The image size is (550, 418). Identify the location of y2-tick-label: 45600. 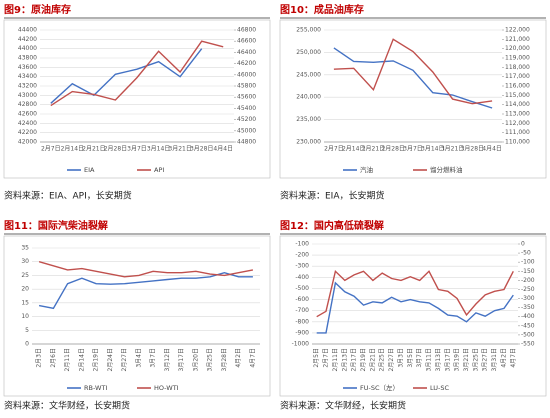
(246, 97).